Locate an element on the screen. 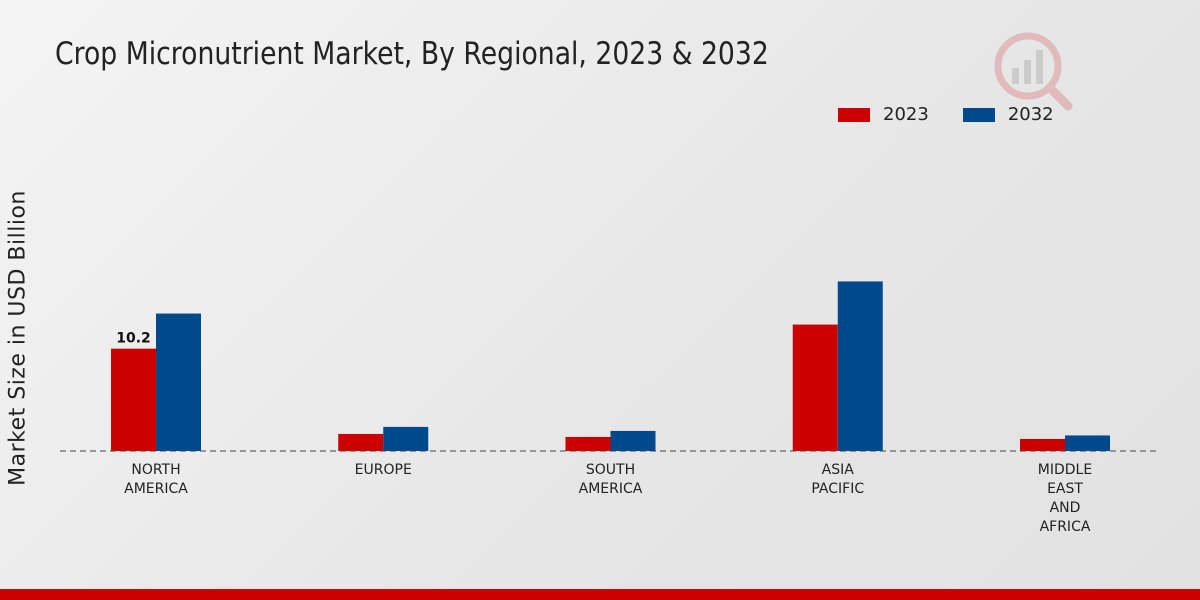 The height and width of the screenshot is (600, 1200). legend: 2023 2032 is located at coordinates (963, 114).